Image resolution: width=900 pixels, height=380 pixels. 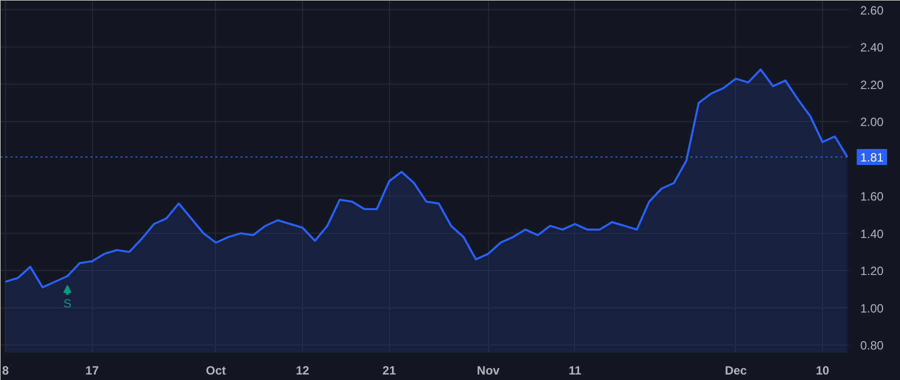 I want to click on y-tick-label: 2.20, so click(x=872, y=85).